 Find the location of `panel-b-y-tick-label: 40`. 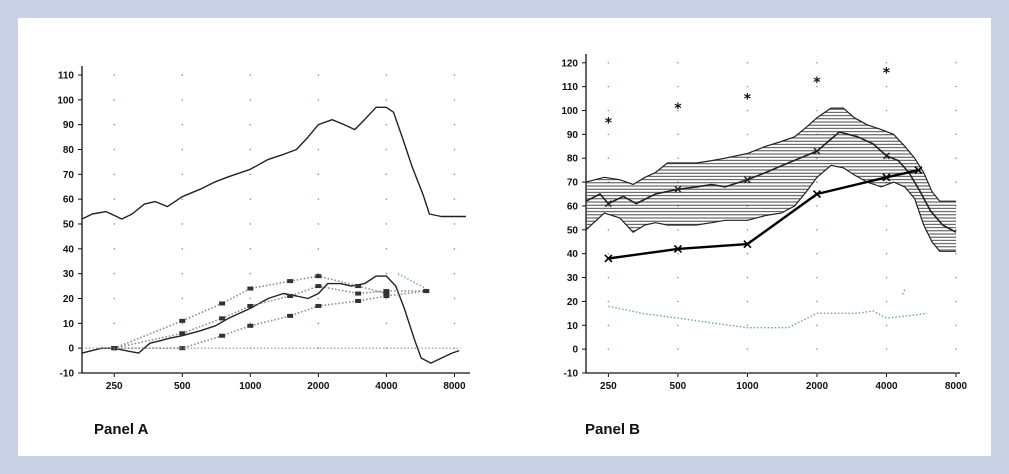

panel-b-y-tick-label: 40 is located at coordinates (573, 254).